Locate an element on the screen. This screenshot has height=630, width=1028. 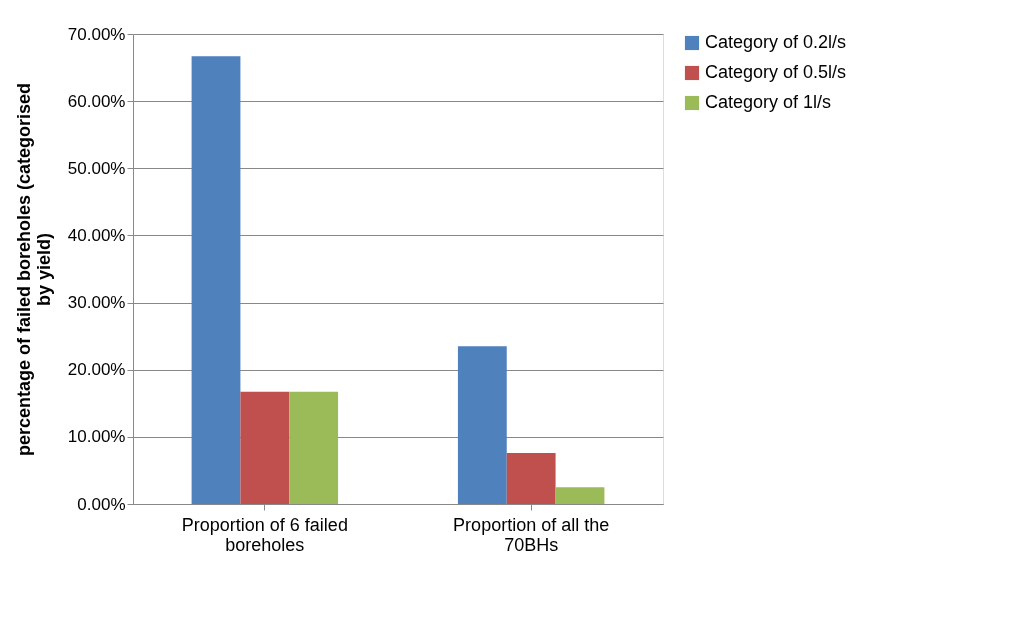
legend-label: Category of 0.5l/s is located at coordinates (776, 72).